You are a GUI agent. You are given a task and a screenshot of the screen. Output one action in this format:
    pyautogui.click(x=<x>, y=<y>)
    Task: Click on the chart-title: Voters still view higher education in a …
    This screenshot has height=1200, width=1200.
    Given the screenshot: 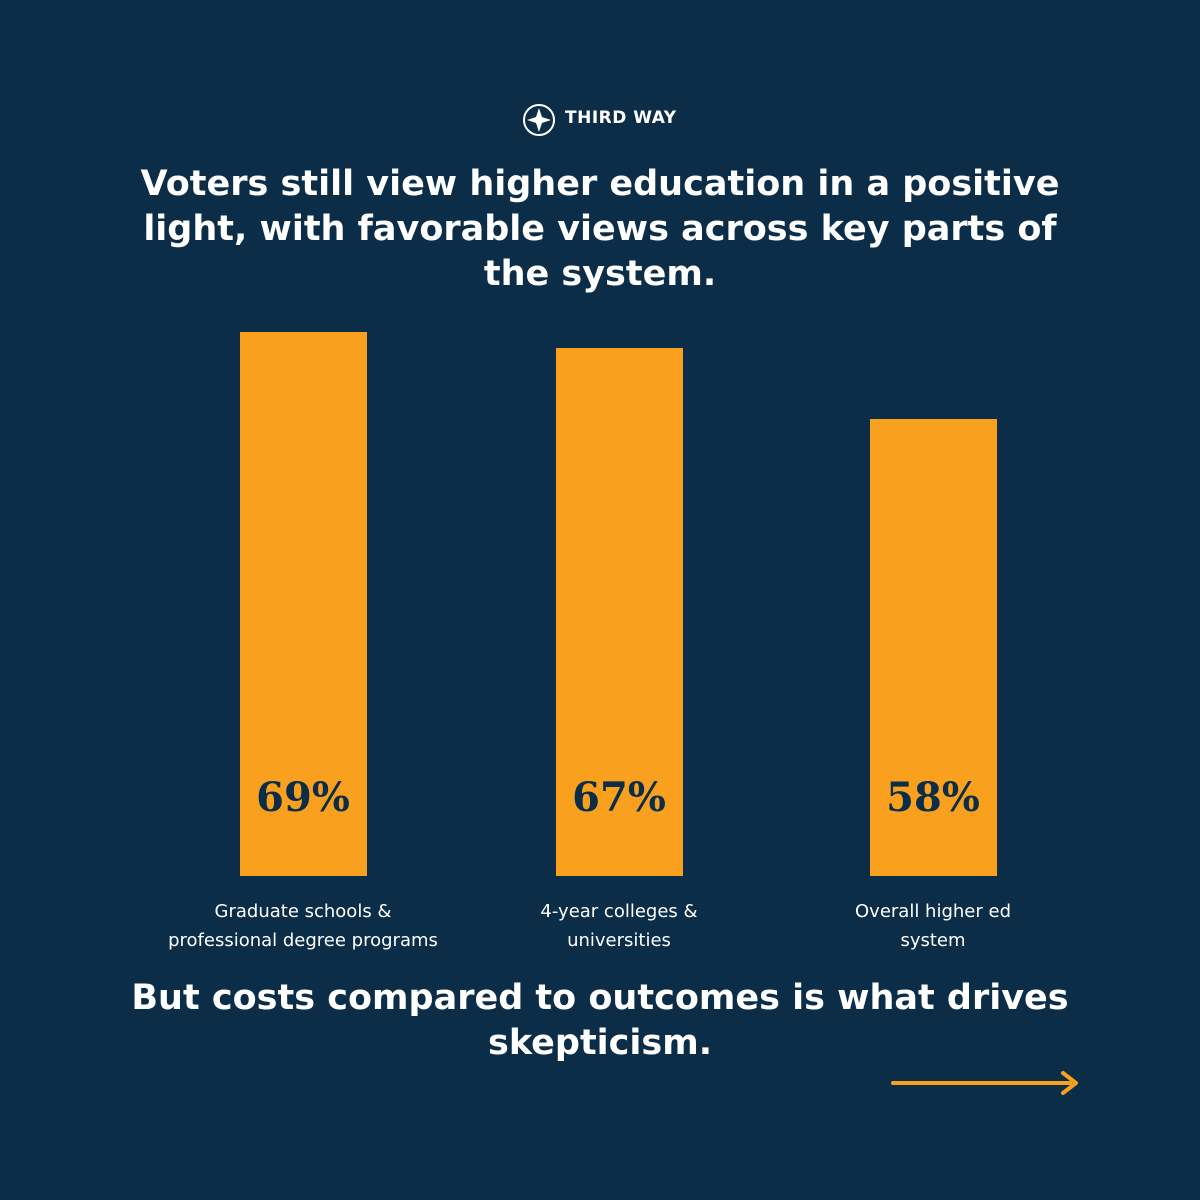 What is the action you would take?
    pyautogui.click(x=600, y=229)
    